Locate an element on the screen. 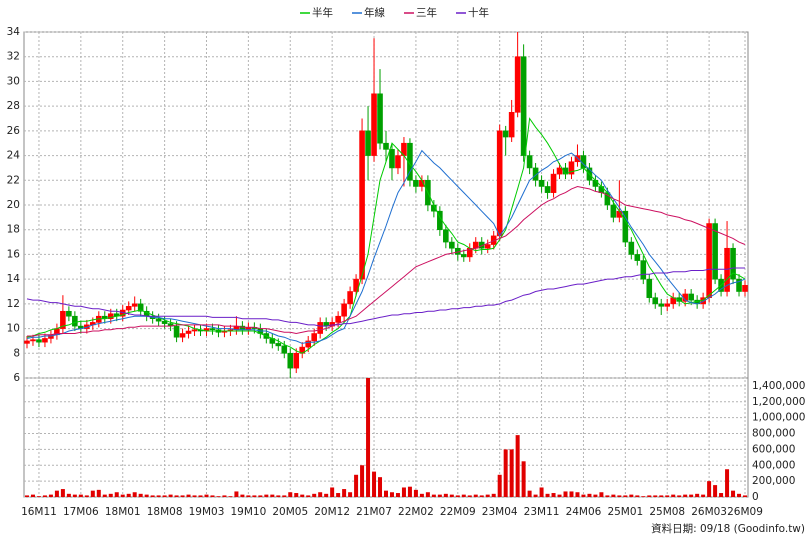 The height and width of the screenshot is (540, 808). y2-tick-label: 1,000,000 is located at coordinates (778, 418).